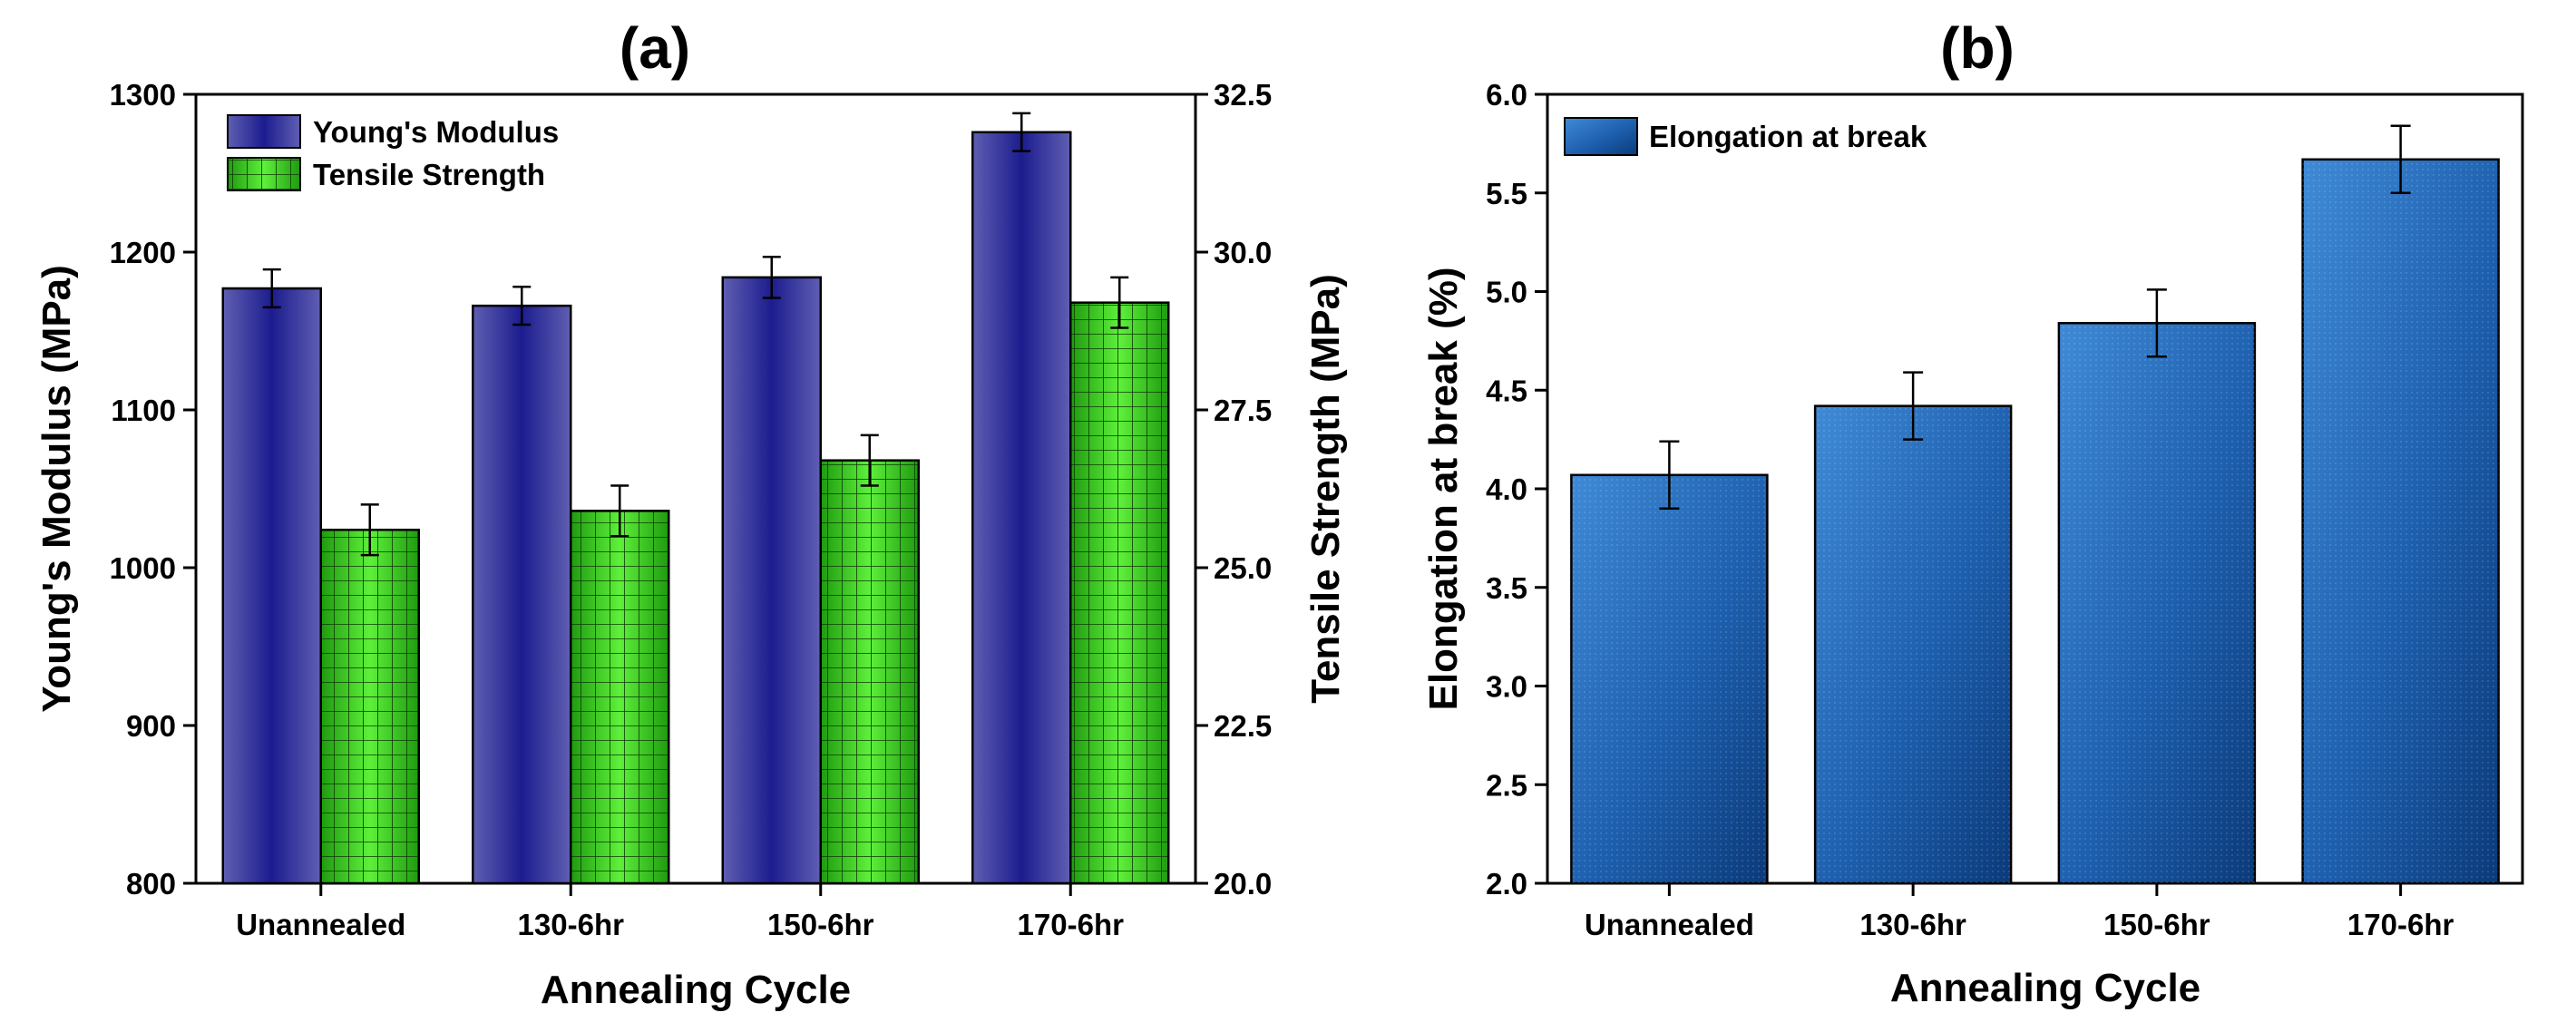  What do you see at coordinates (153, 489) in the screenshot?
I see `panel-a-left-axis: 800 900 1000 1100 1200 1300` at bounding box center [153, 489].